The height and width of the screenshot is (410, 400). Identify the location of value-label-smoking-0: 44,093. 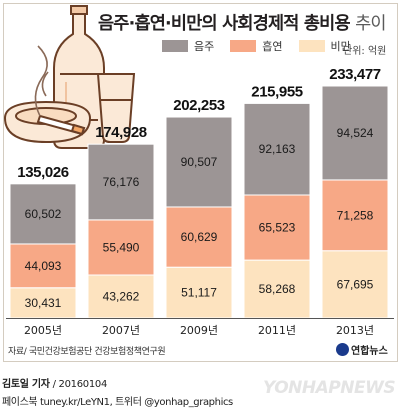
(43, 266).